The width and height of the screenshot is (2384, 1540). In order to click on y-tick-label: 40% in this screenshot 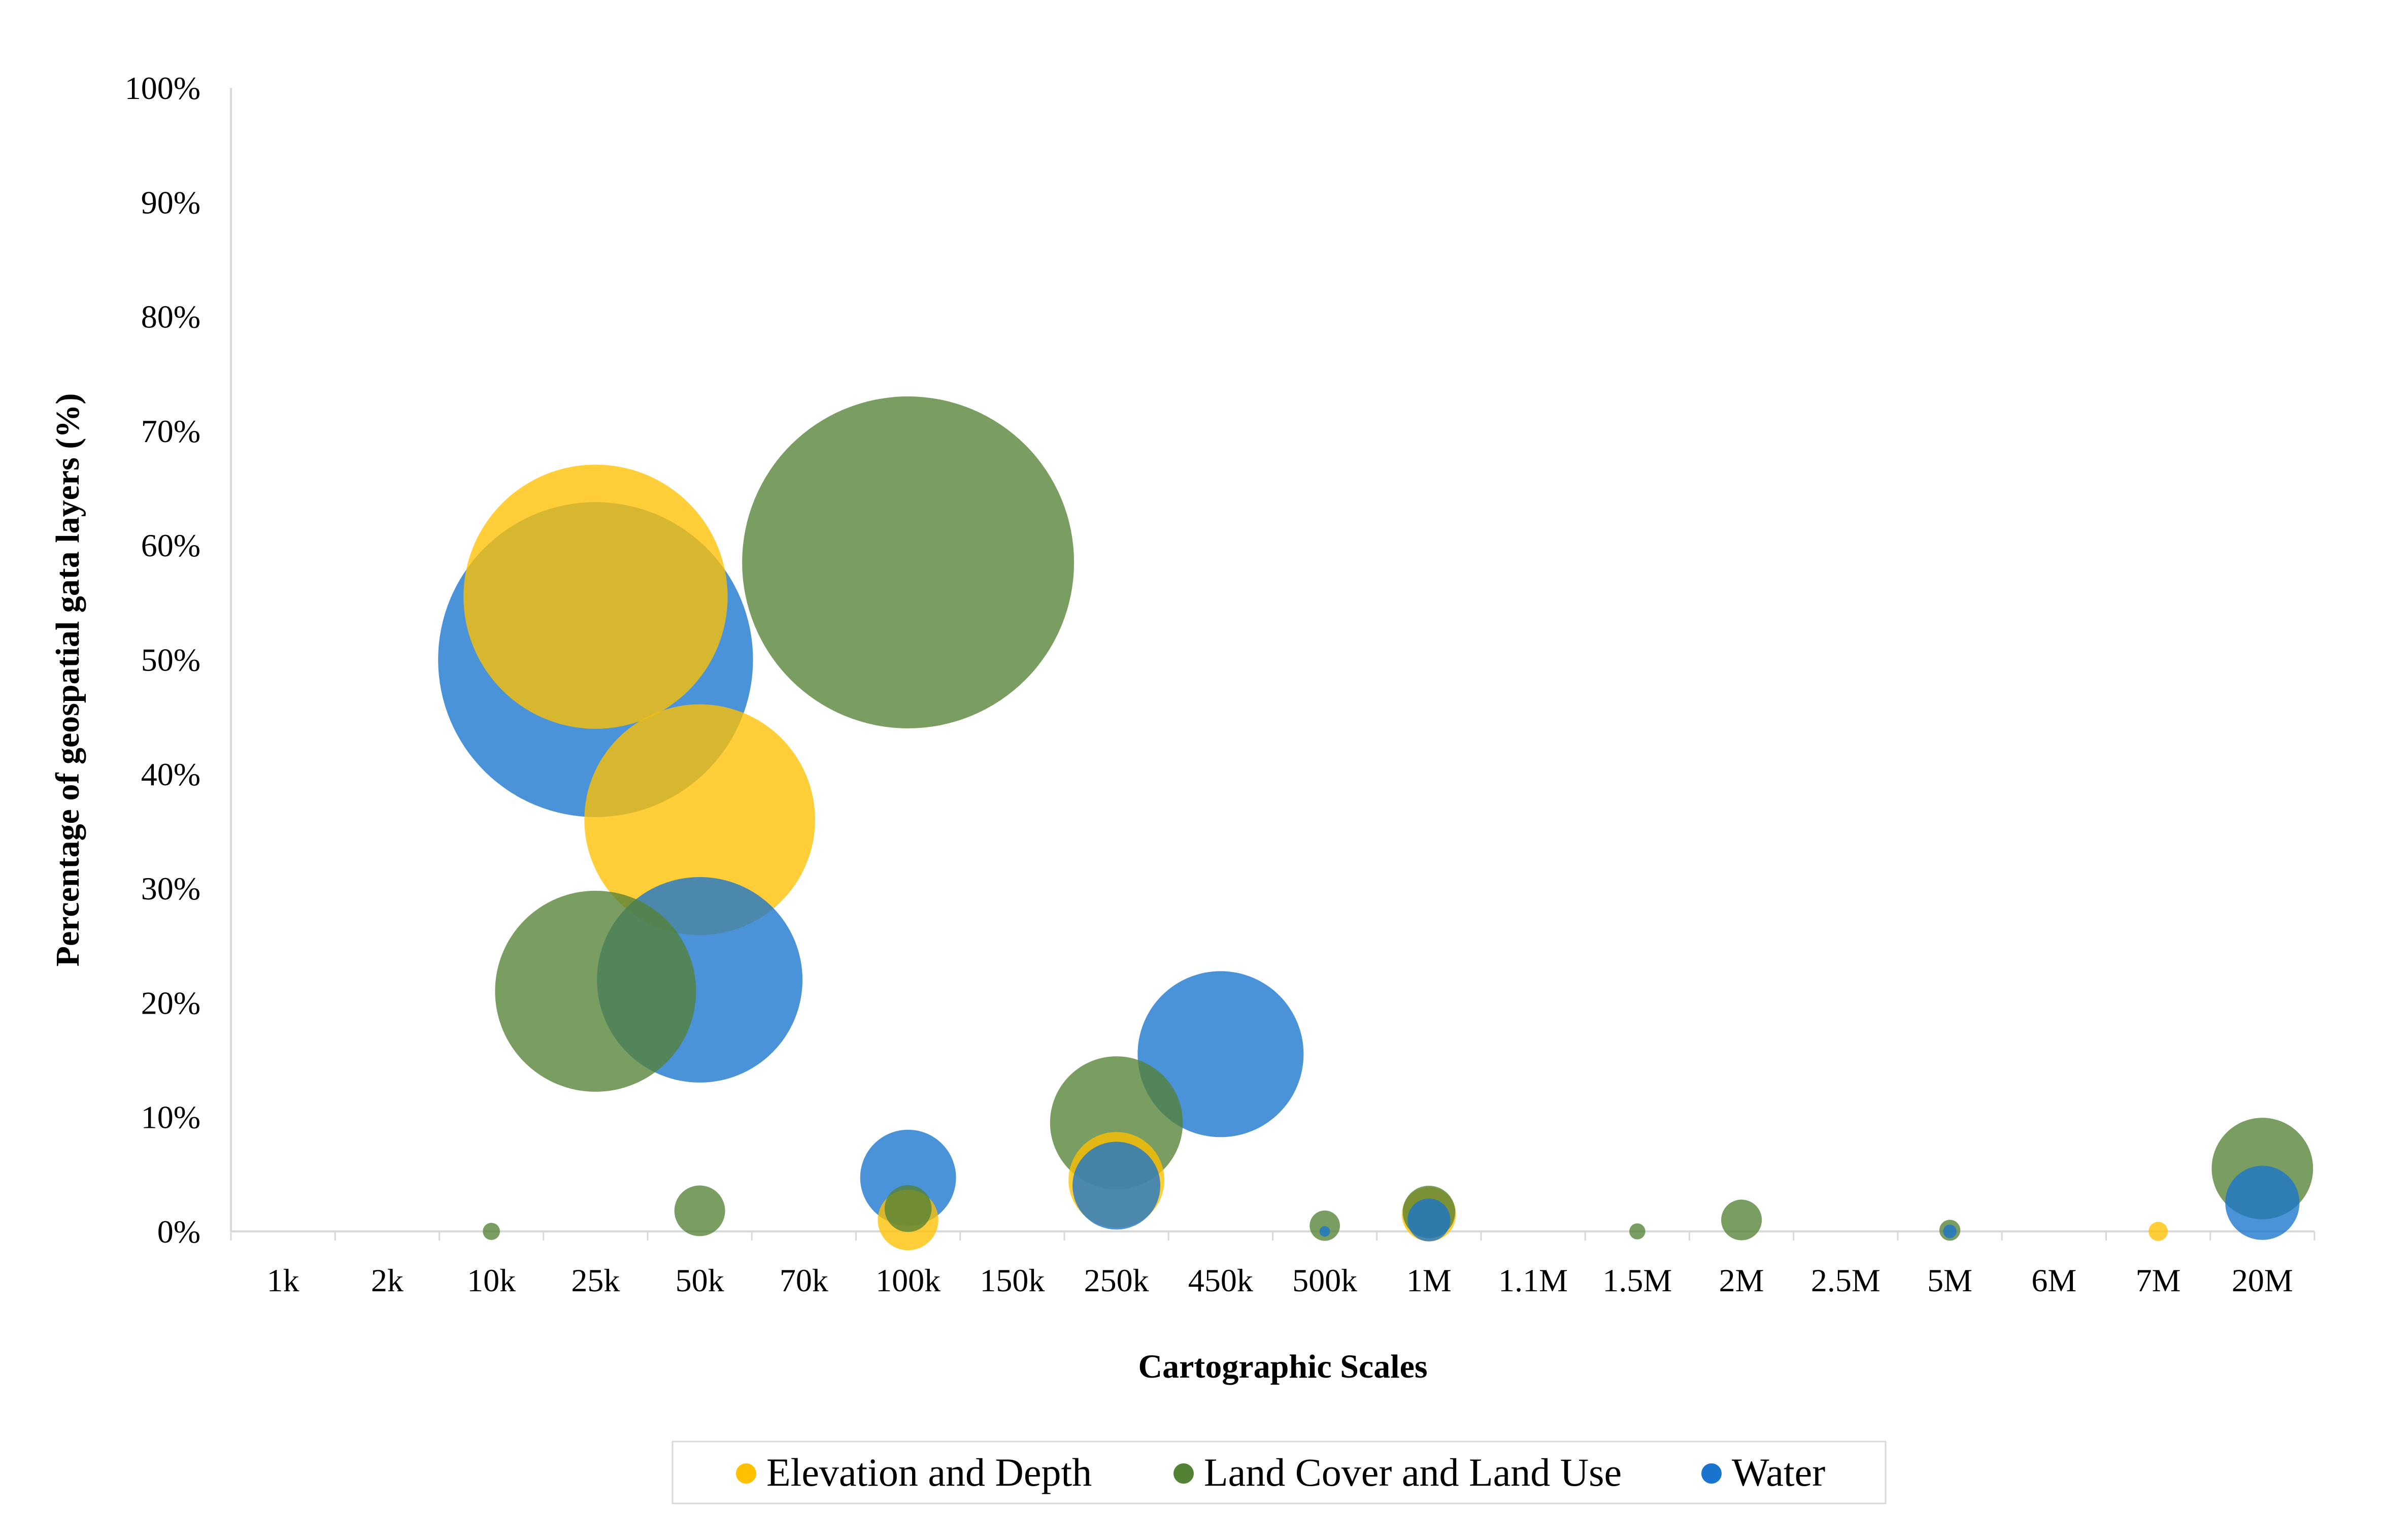, I will do `click(170, 774)`.